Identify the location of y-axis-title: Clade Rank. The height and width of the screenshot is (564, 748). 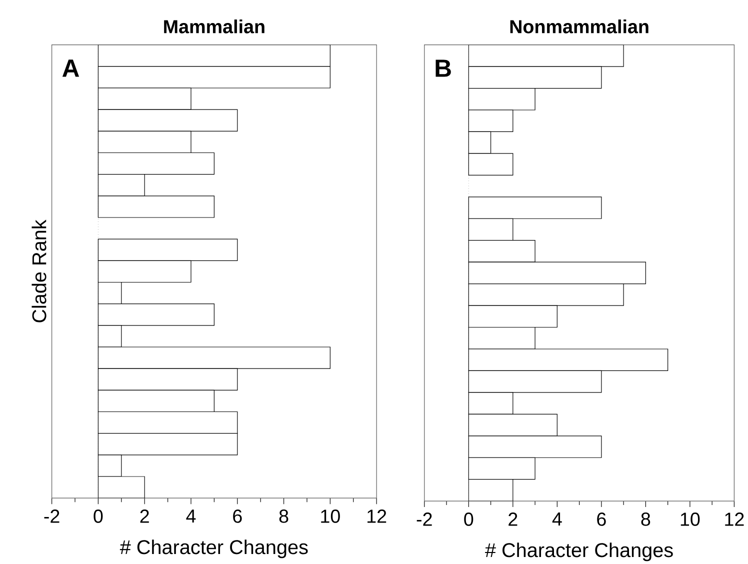
(39, 270).